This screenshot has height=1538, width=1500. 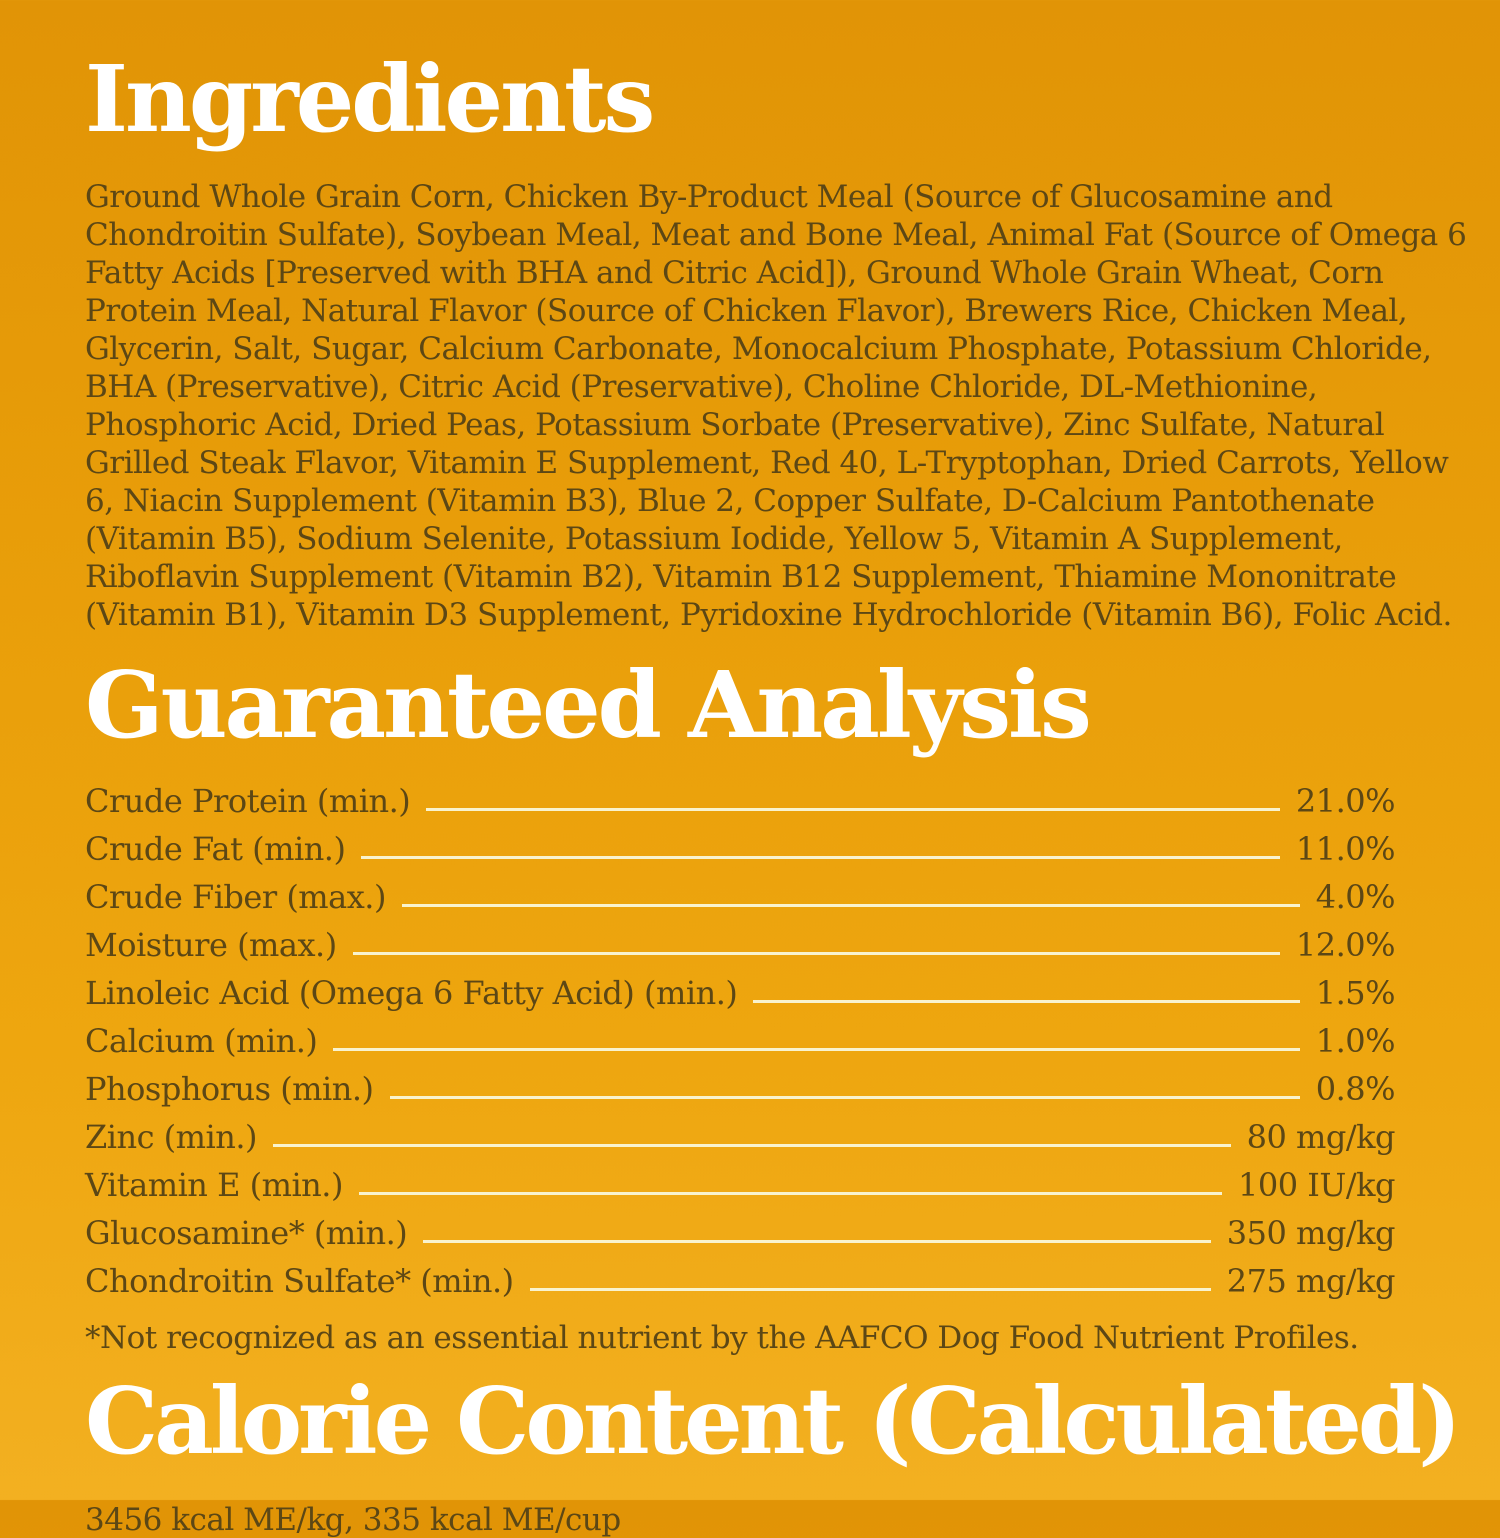 I want to click on analysis-row-vitamin-e: Vitamin E (min.) 100 IU/kg, so click(x=740, y=1180).